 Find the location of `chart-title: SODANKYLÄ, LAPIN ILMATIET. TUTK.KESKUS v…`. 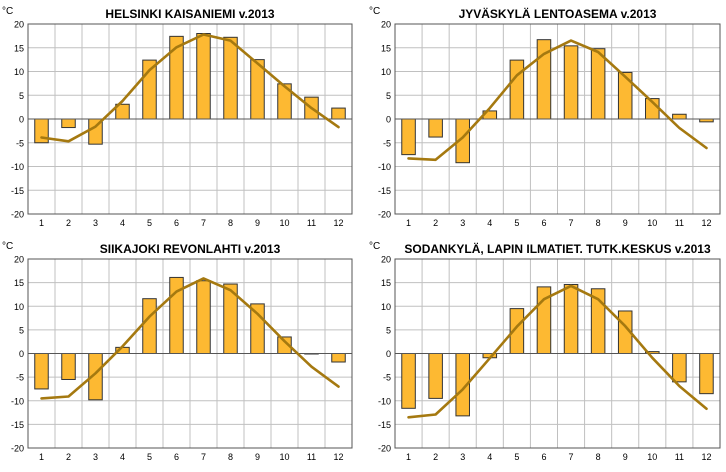

chart-title: SODANKYLÄ, LAPIN ILMATIET. TUTK.KESKUS v… is located at coordinates (557, 248).